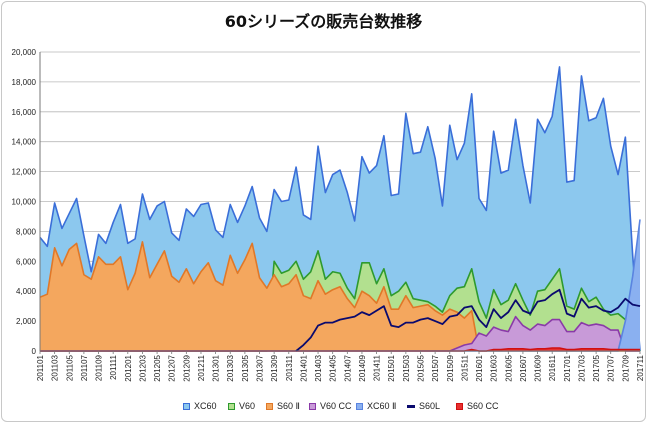 The width and height of the screenshot is (647, 423). I want to click on x-tick-label: 201311, so click(289, 367).